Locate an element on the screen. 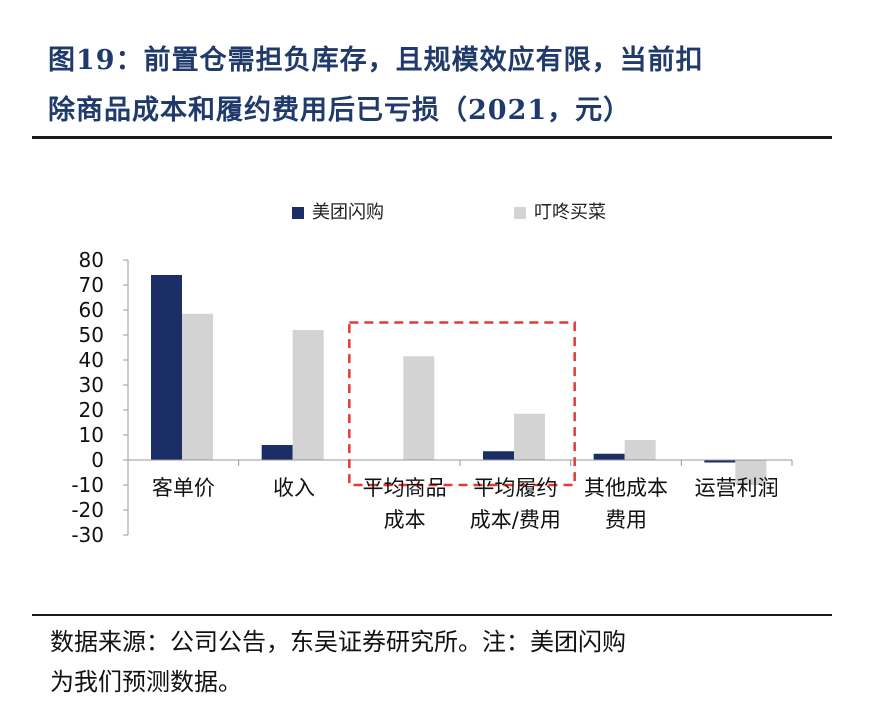  category-label-5: 运营利润 is located at coordinates (737, 488).